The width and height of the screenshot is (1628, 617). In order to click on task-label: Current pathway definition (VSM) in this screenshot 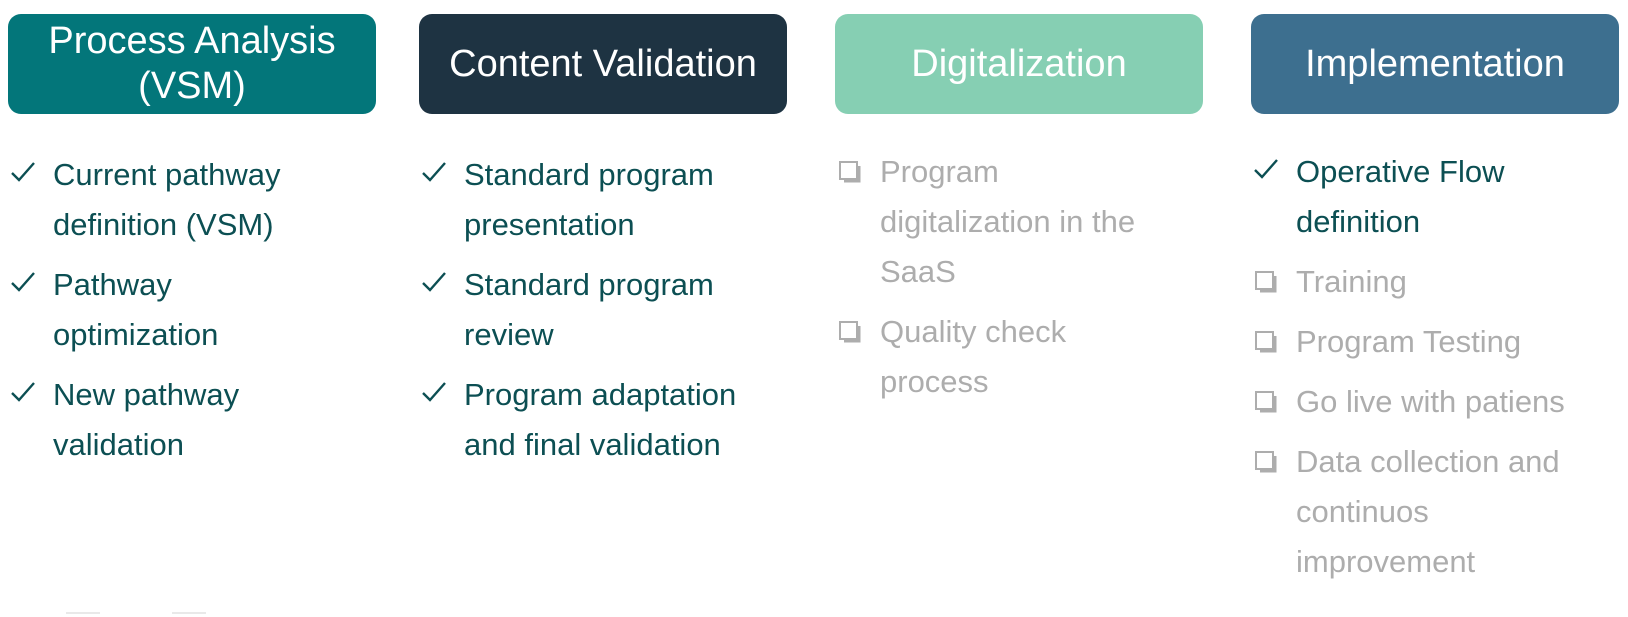, I will do `click(167, 199)`.